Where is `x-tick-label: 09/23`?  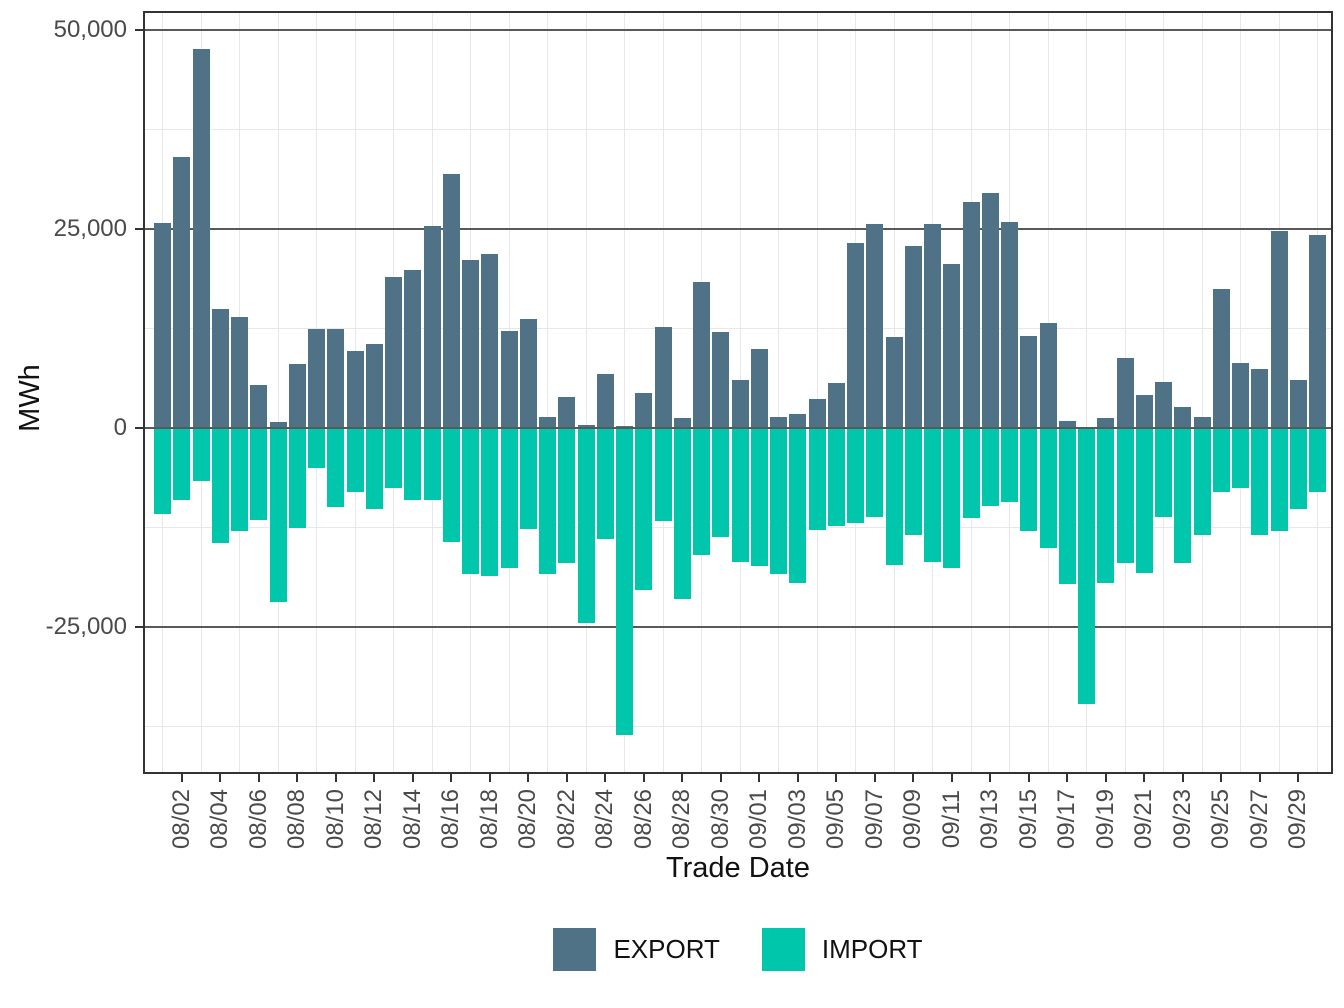
x-tick-label: 09/23 is located at coordinates (1182, 819).